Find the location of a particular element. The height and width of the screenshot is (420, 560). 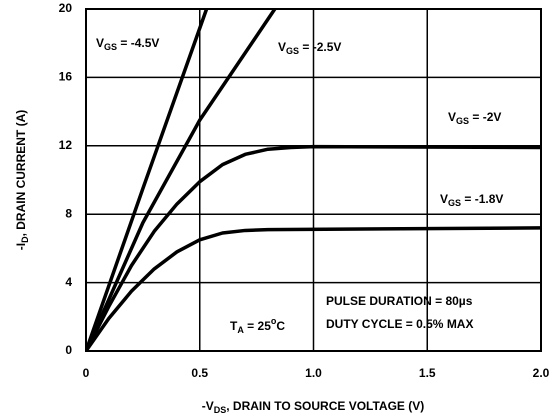

series-label: VGS = -2V is located at coordinates (474, 118).